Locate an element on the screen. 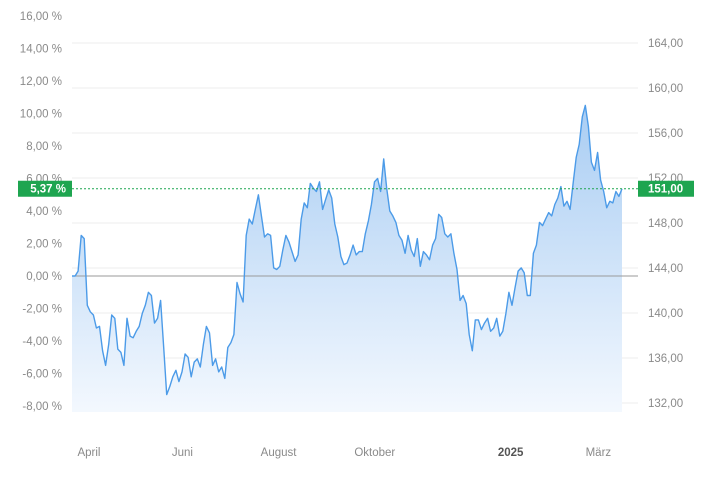  right-tick-label: 140,00 is located at coordinates (665, 314).